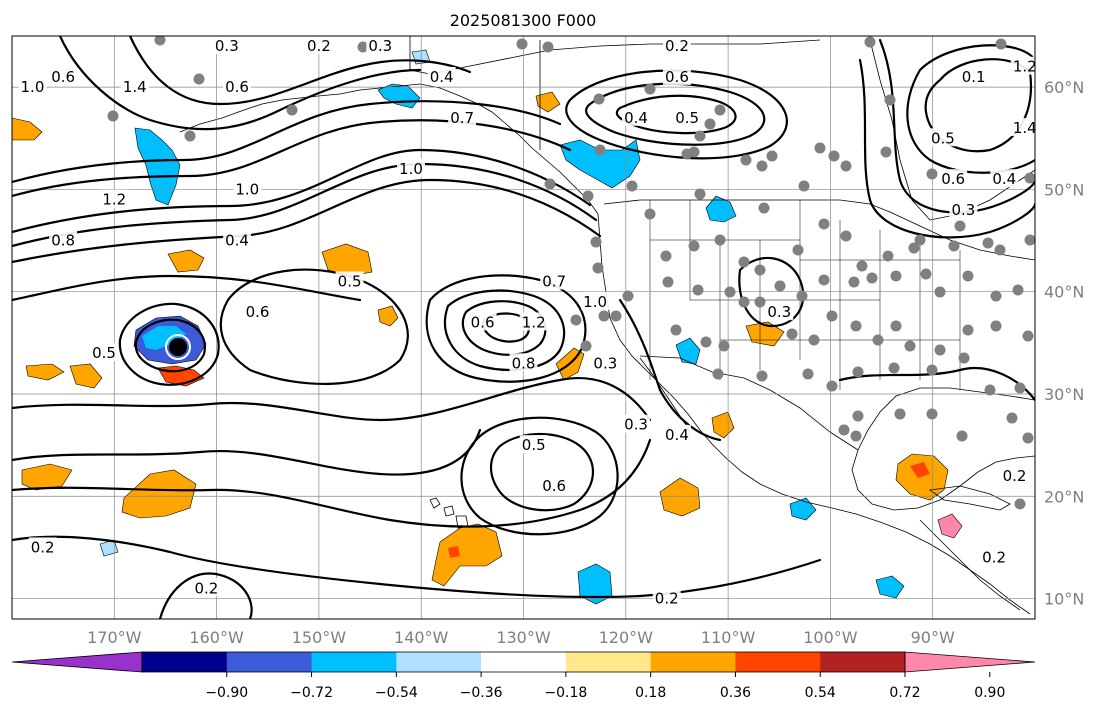  What do you see at coordinates (974, 77) in the screenshot?
I see `contour-label-text: 0.1` at bounding box center [974, 77].